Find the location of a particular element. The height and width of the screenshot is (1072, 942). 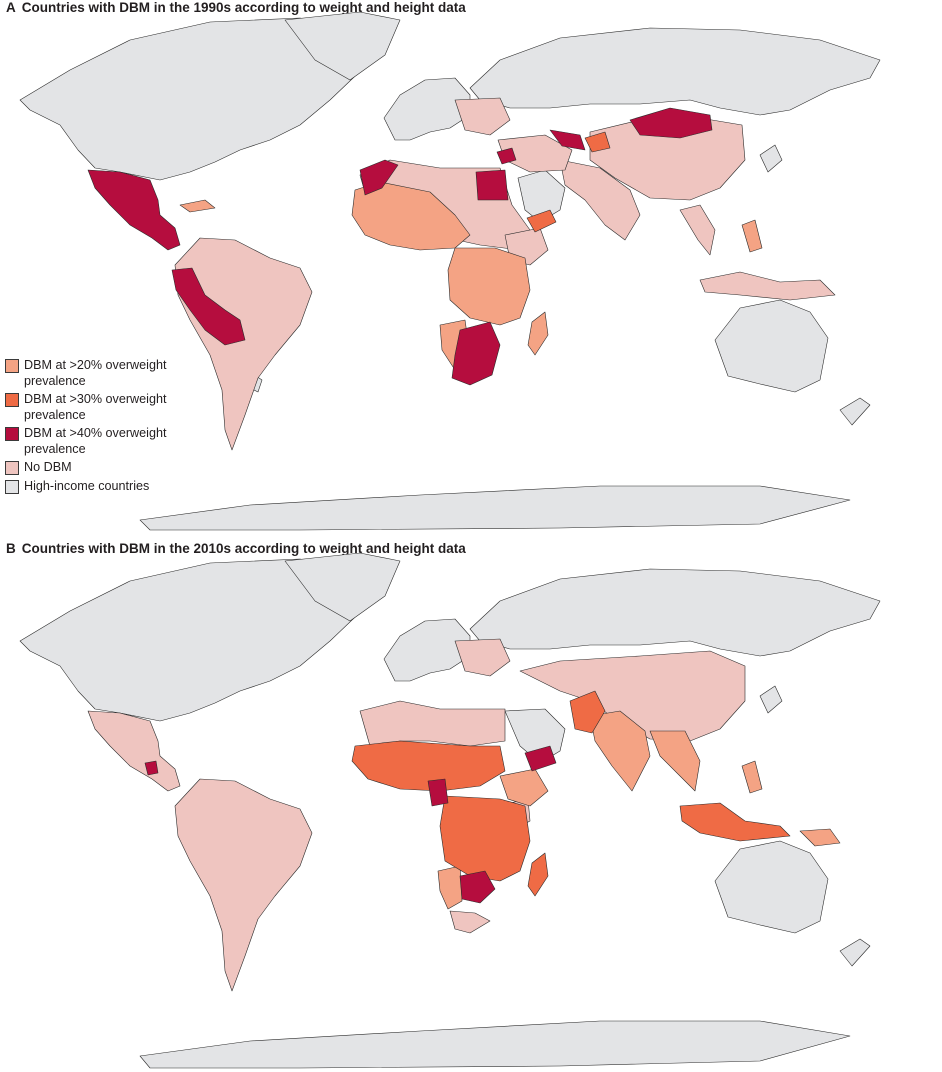

map-region-southern-africa is located at coordinates (476, 353).